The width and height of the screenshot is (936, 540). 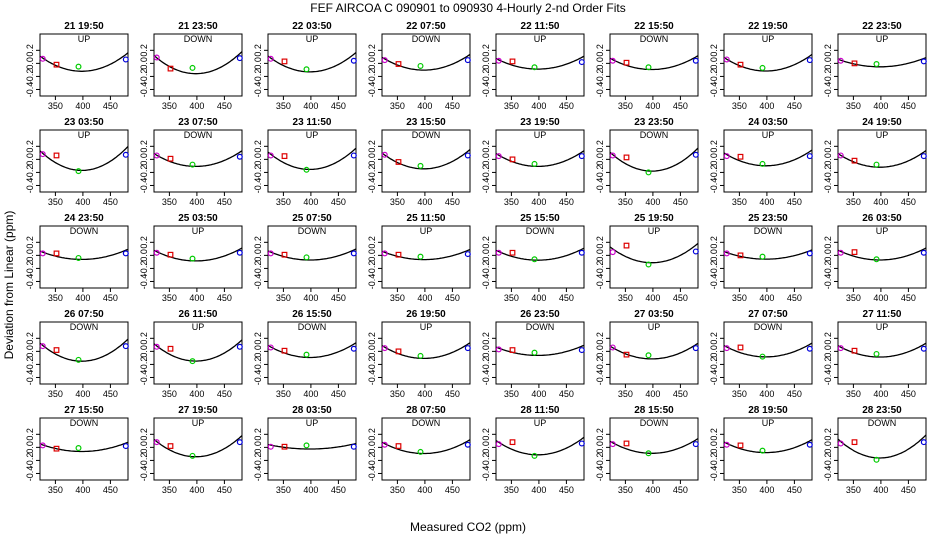 I want to click on x-axis-label: Measured CO2 (ppm), so click(x=468, y=527).